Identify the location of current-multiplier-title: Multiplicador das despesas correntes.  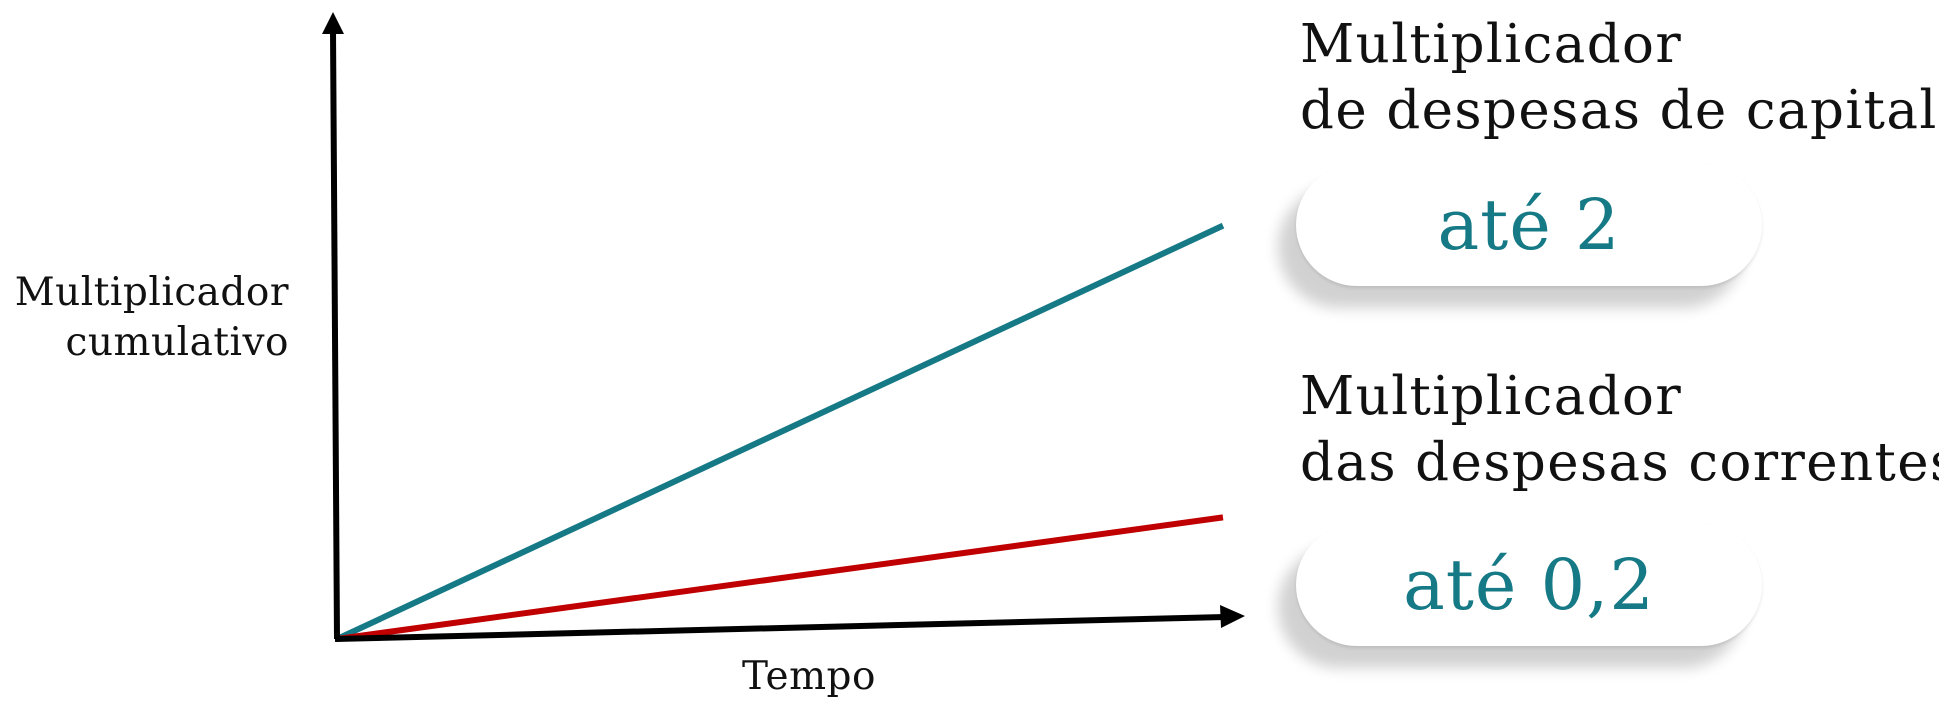
(1619, 430).